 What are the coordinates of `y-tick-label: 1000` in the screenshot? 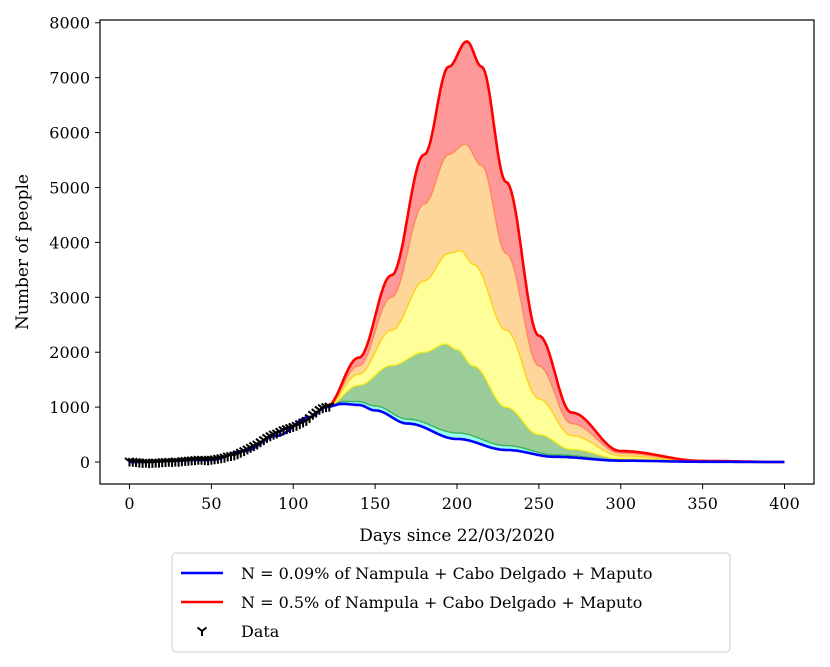 It's located at (69, 407).